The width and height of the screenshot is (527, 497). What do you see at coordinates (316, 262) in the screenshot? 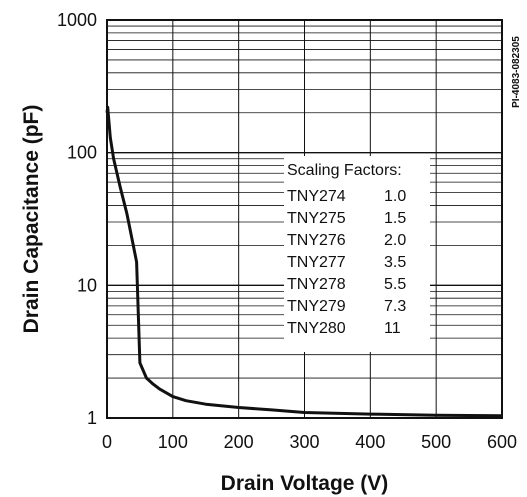
I see `legend-part-number: TNY277` at bounding box center [316, 262].